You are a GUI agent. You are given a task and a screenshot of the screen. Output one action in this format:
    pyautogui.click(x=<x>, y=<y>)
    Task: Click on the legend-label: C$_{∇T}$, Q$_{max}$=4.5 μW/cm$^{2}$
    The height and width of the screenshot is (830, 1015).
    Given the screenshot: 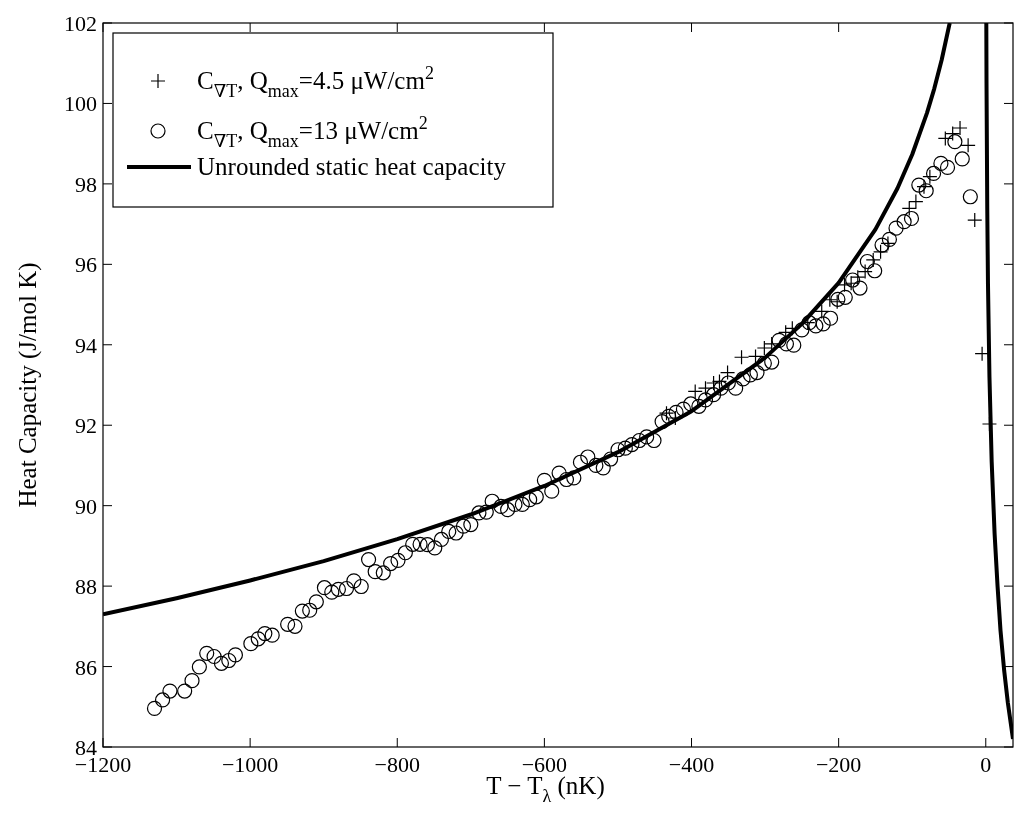 What is the action you would take?
    pyautogui.click(x=315, y=82)
    